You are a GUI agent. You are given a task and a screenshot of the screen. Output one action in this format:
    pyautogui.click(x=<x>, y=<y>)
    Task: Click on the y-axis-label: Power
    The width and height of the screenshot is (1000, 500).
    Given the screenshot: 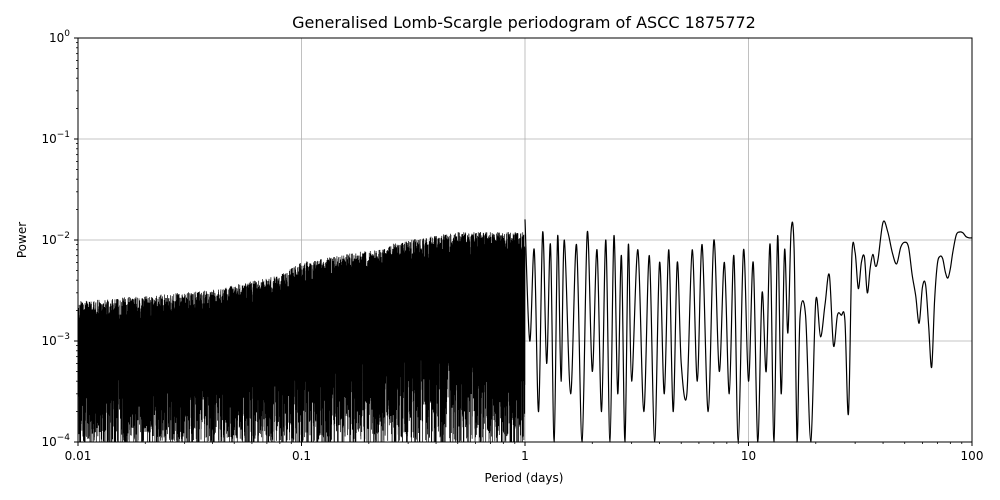 What is the action you would take?
    pyautogui.click(x=22, y=240)
    